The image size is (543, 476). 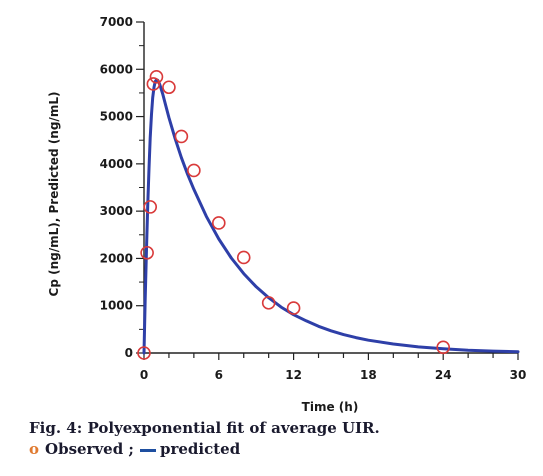 I want to click on y-tick-label: 4000, so click(x=116, y=164).